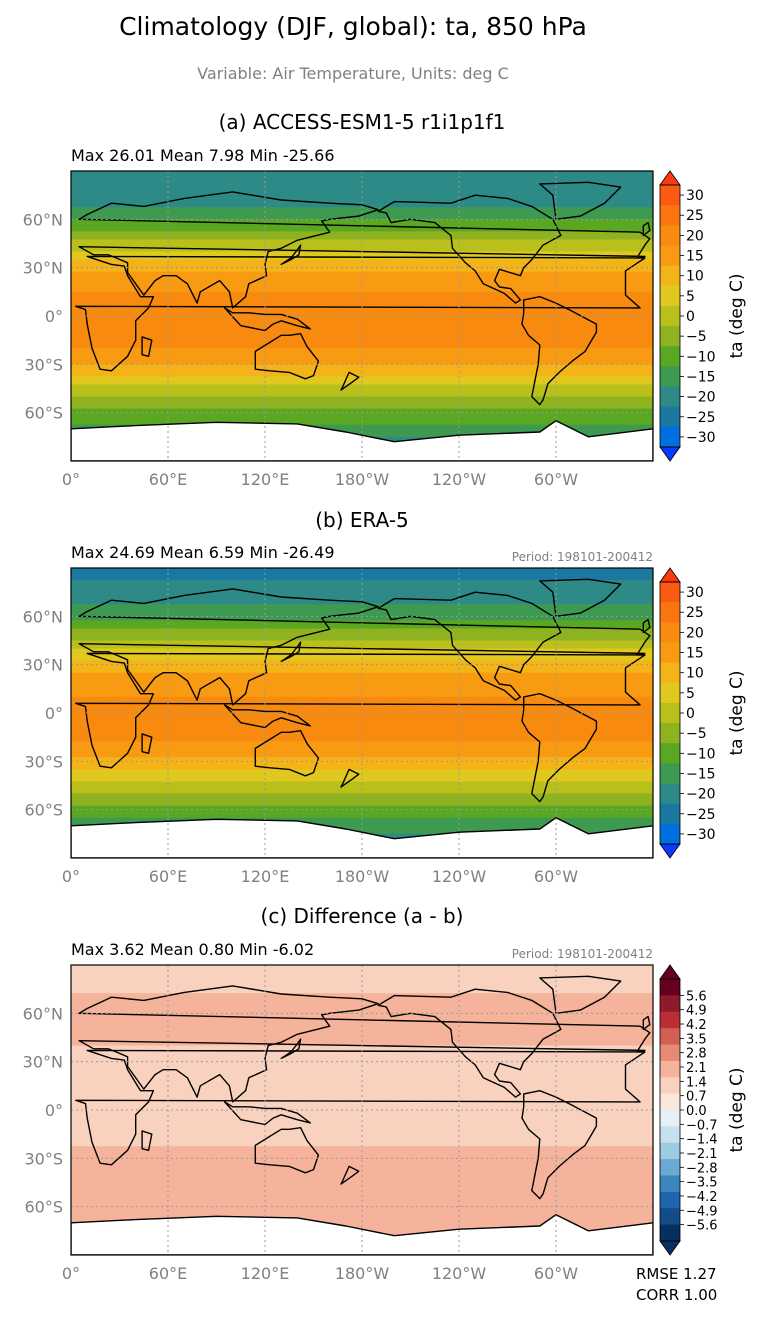 The height and width of the screenshot is (1320, 765). Describe the element at coordinates (43, 268) in the screenshot. I see `y-tick-label: 30°N` at that location.